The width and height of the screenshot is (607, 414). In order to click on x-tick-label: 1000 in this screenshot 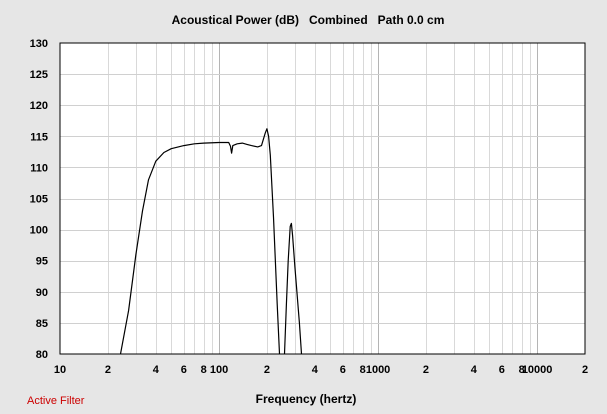, I will do `click(378, 370)`.